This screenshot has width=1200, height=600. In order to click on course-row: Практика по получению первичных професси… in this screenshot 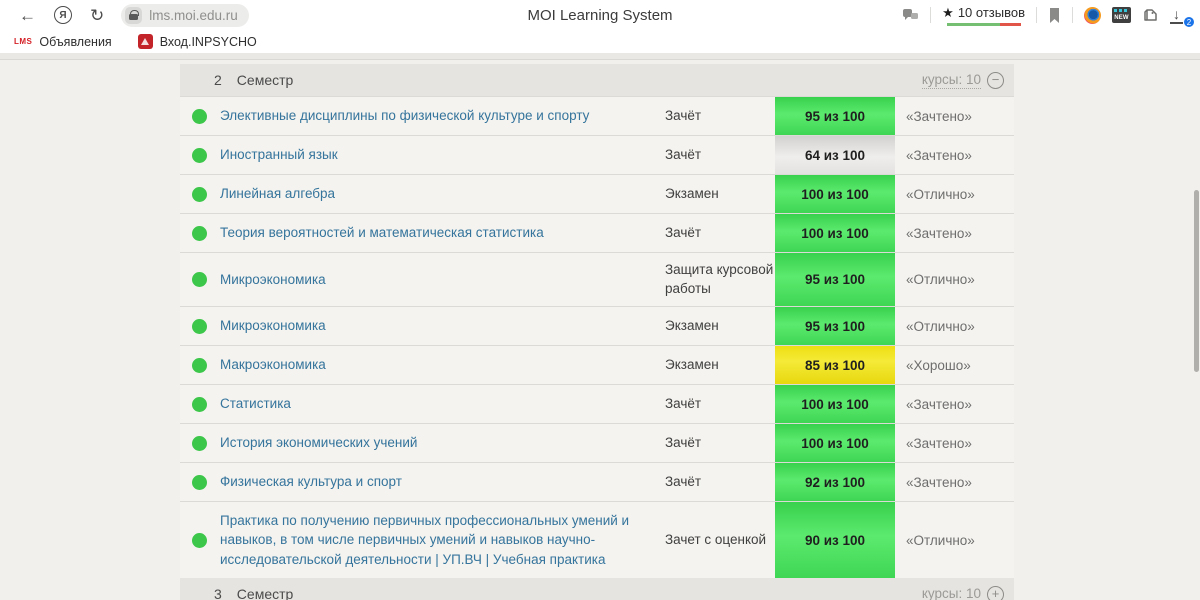, I will do `click(597, 539)`.